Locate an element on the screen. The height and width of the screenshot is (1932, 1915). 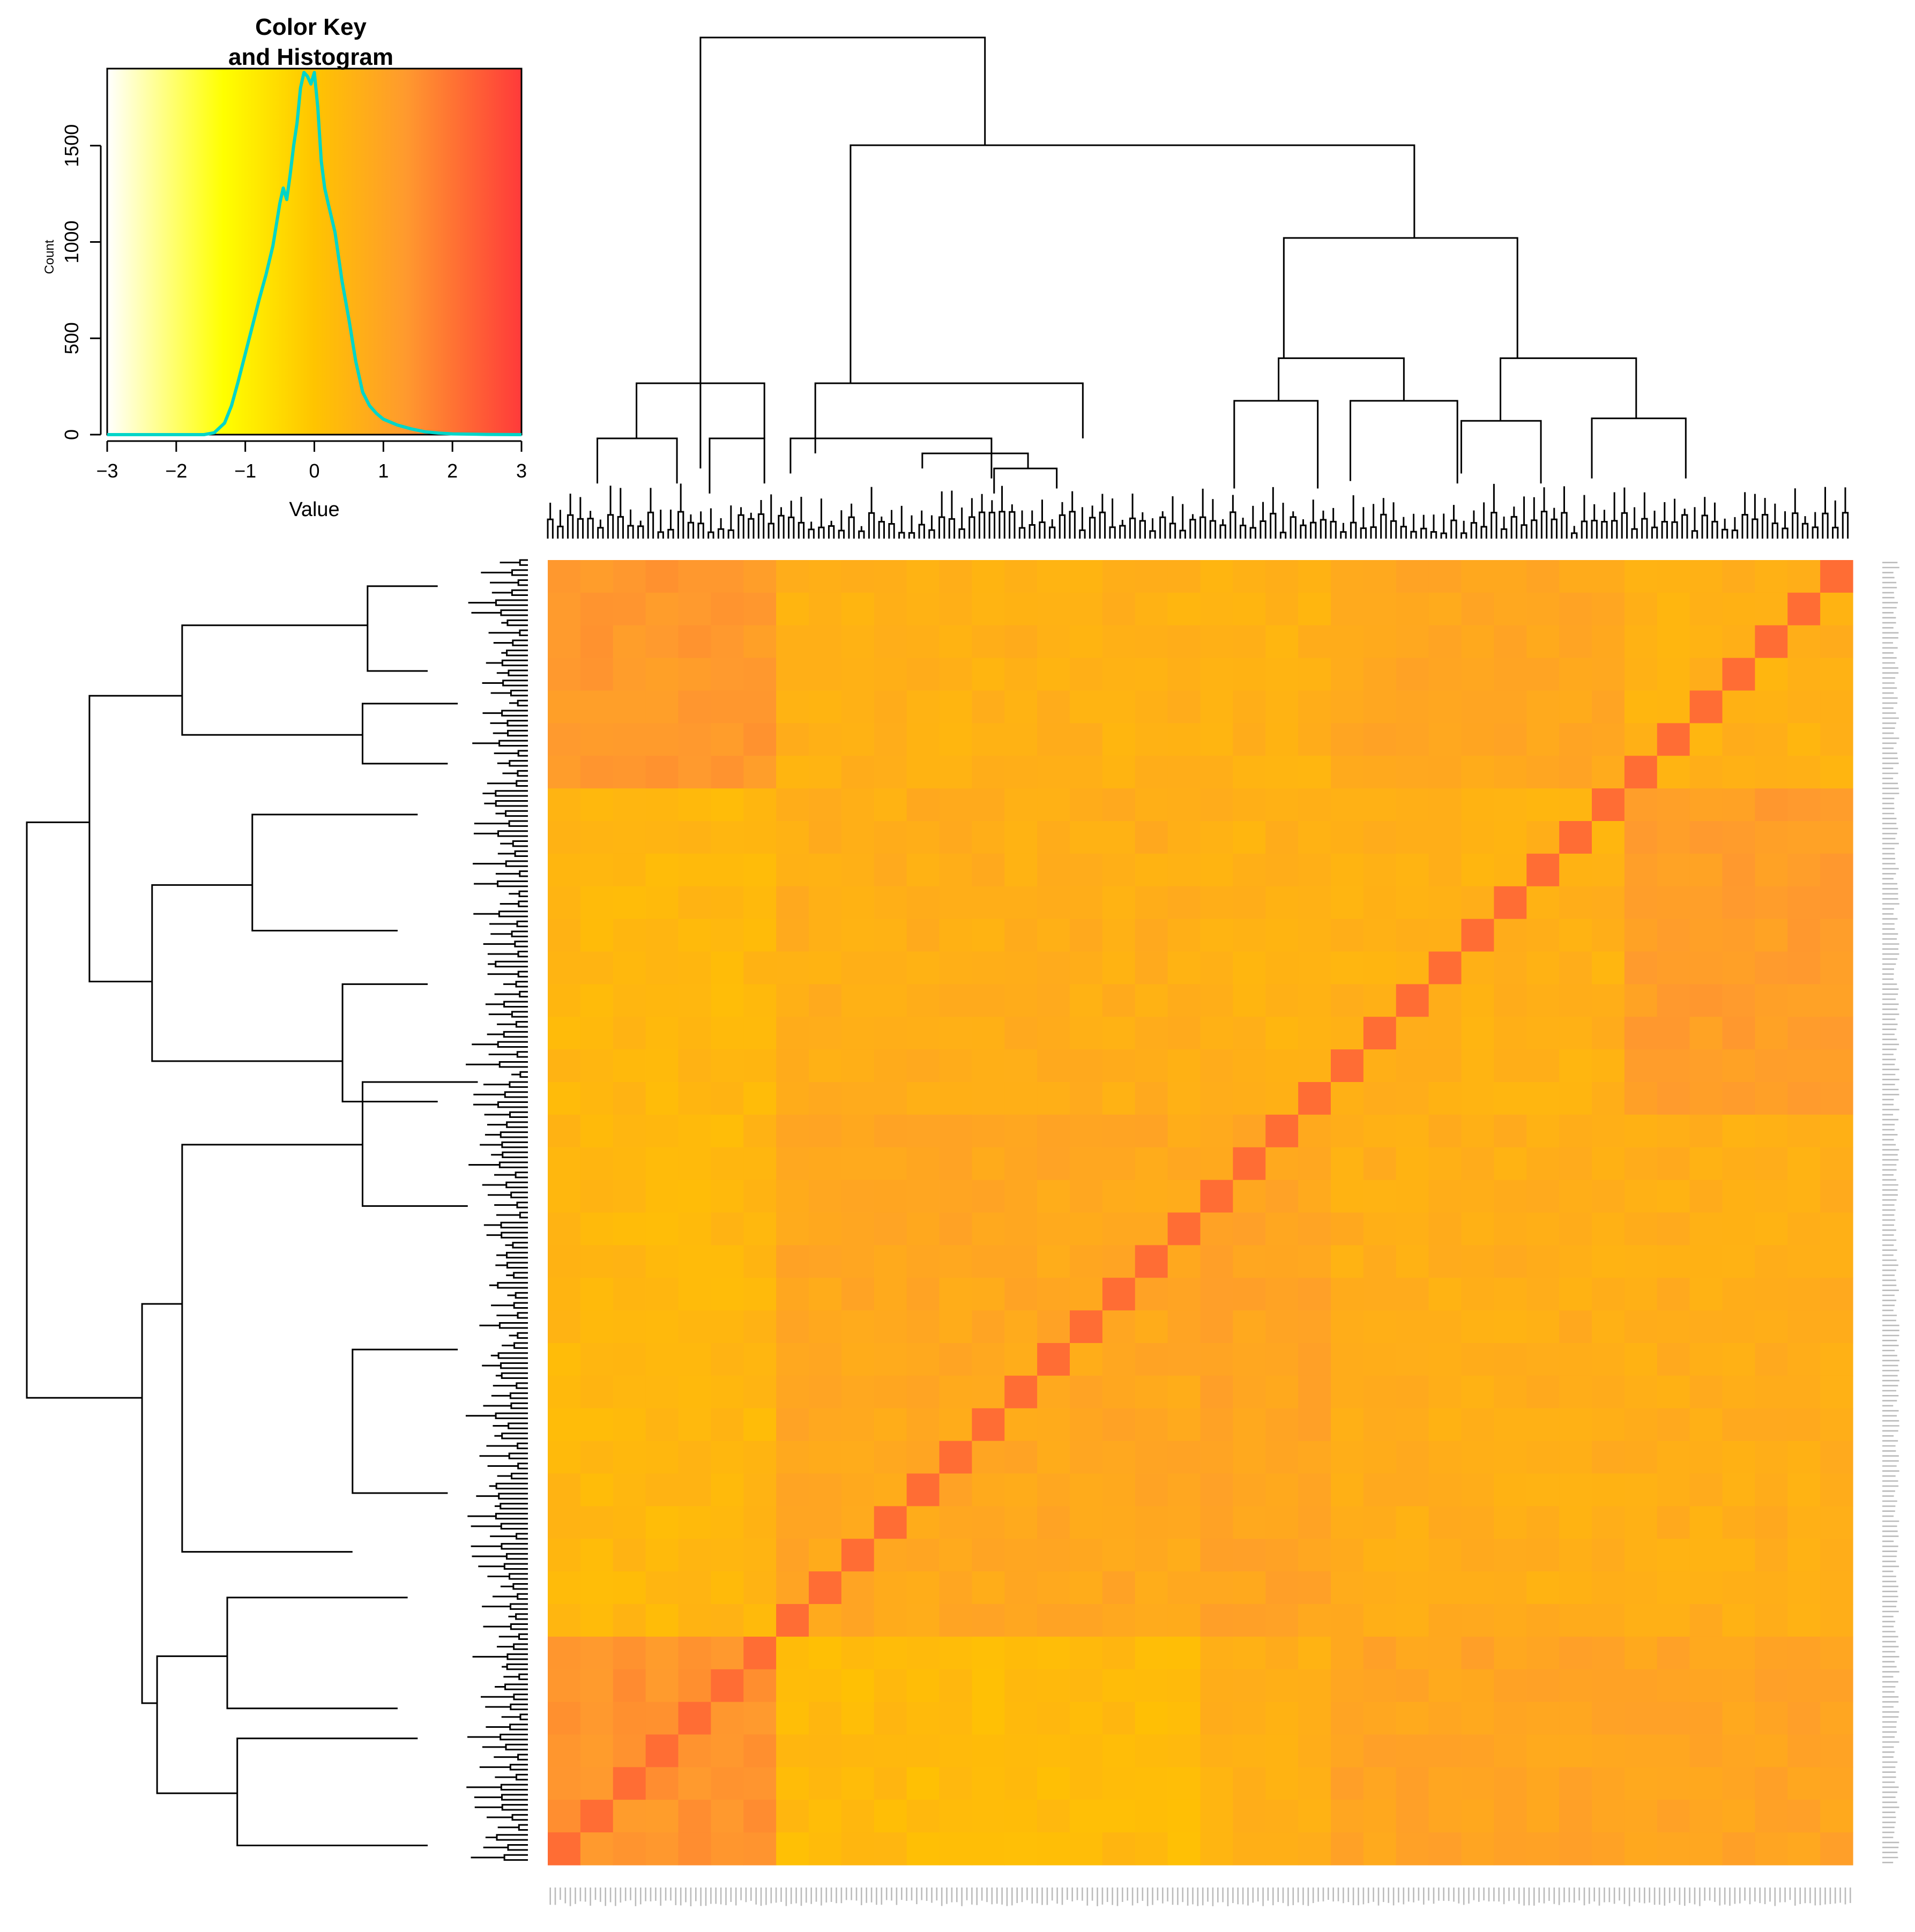
x-tick-label: −2 is located at coordinates (176, 471).